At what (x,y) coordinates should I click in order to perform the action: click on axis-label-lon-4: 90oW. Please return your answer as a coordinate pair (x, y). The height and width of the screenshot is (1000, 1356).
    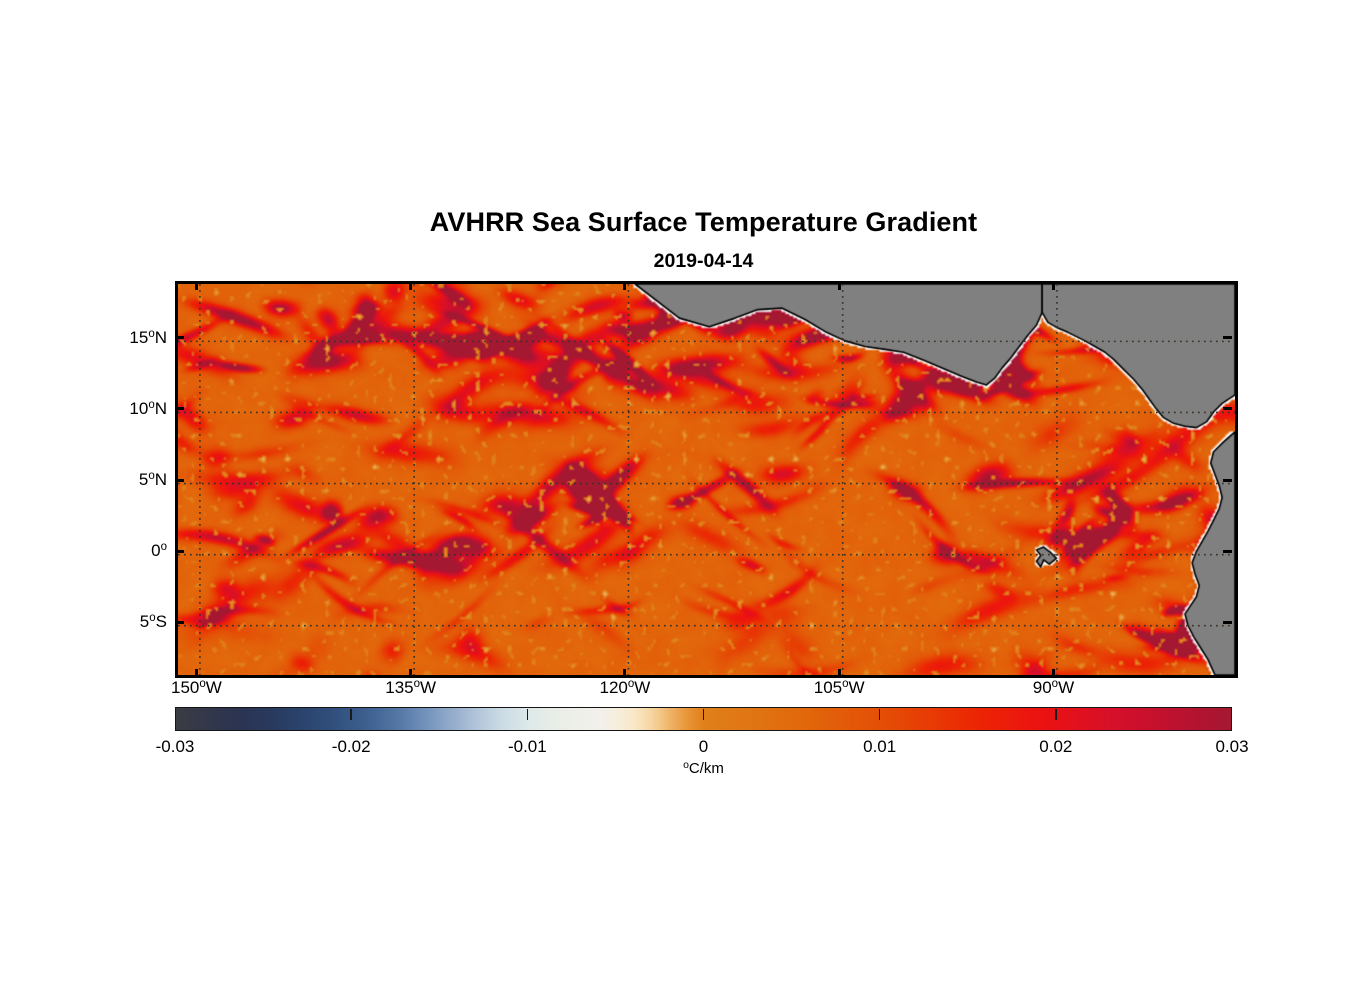
    Looking at the image, I should click on (1053, 687).